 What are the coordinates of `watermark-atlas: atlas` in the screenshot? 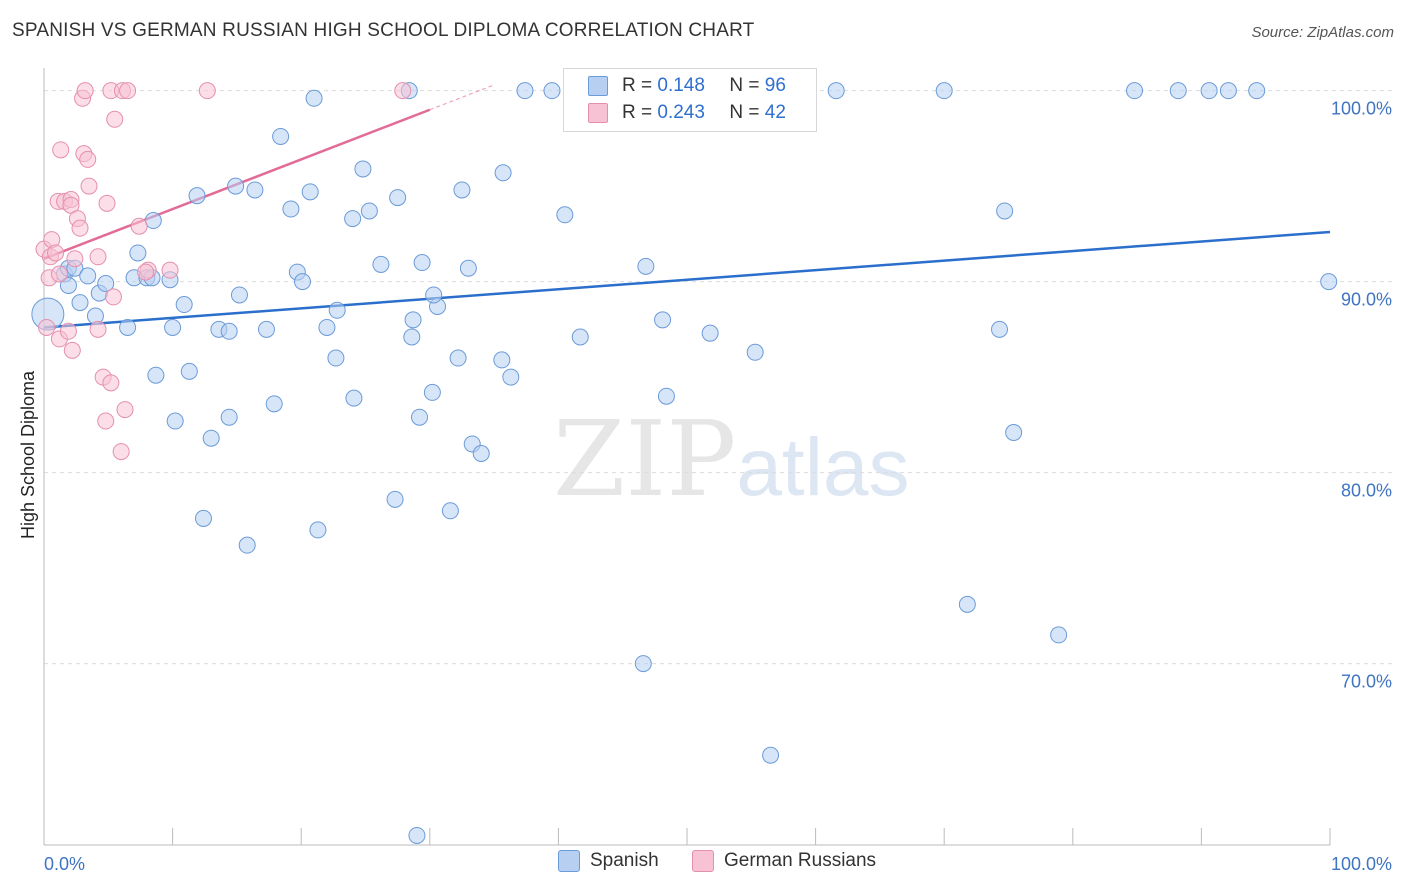 It's located at (823, 467).